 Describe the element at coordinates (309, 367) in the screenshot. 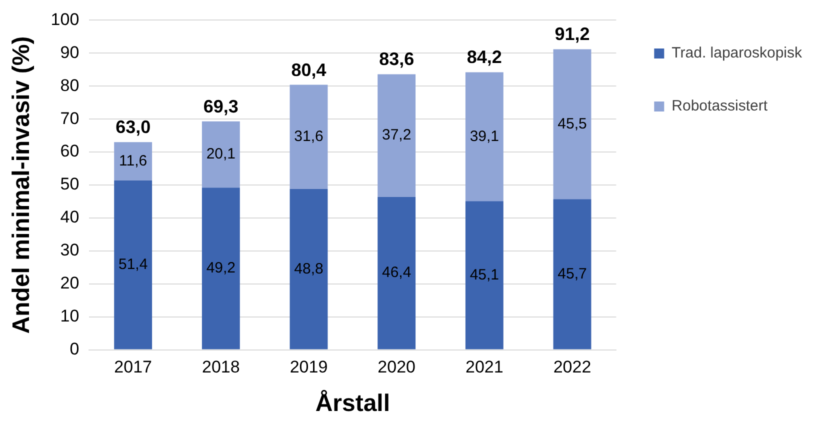

I see `x-tick-label: 2019` at that location.